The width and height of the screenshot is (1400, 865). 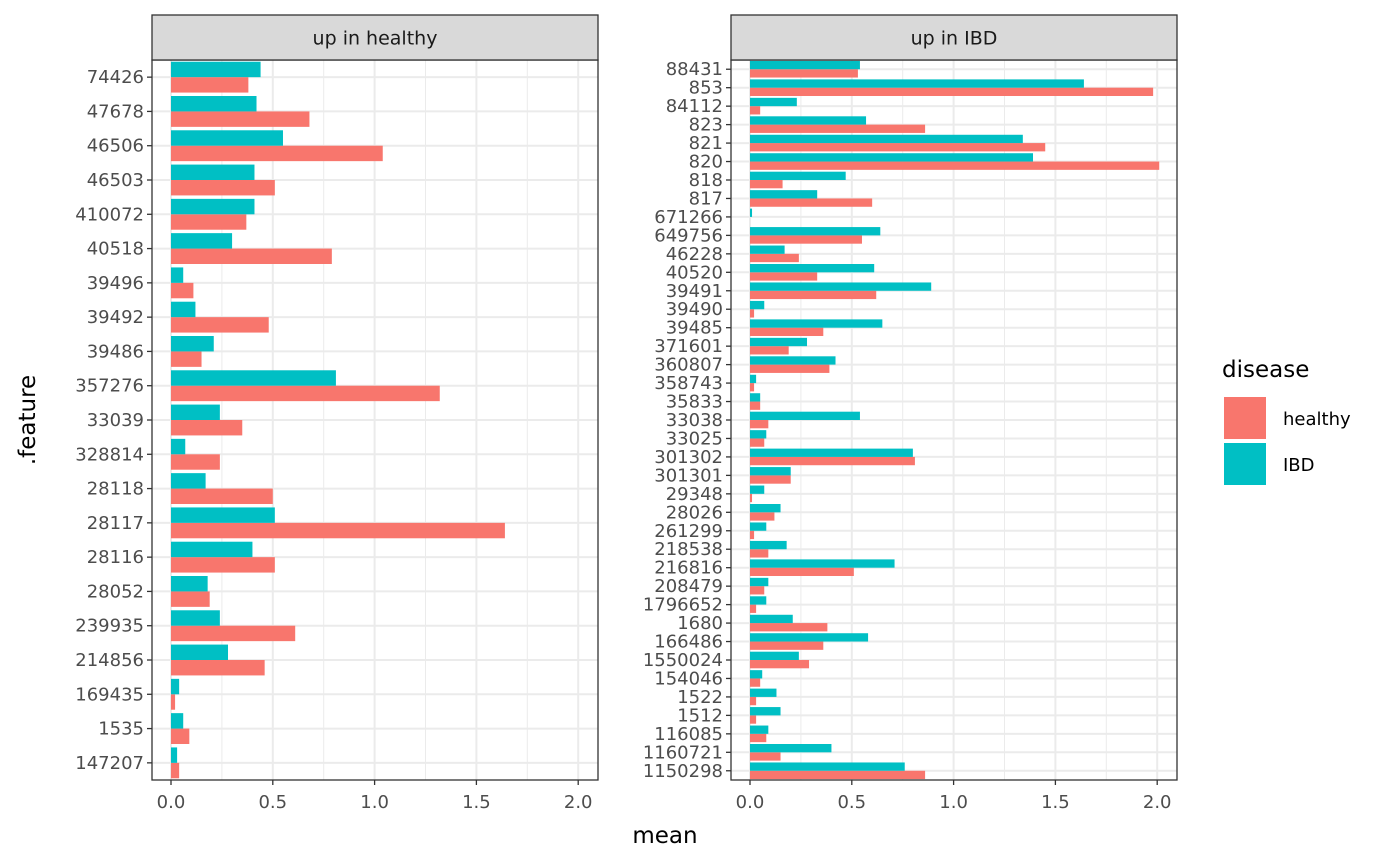 What do you see at coordinates (115, 249) in the screenshot?
I see `y-tick-label: 40518` at bounding box center [115, 249].